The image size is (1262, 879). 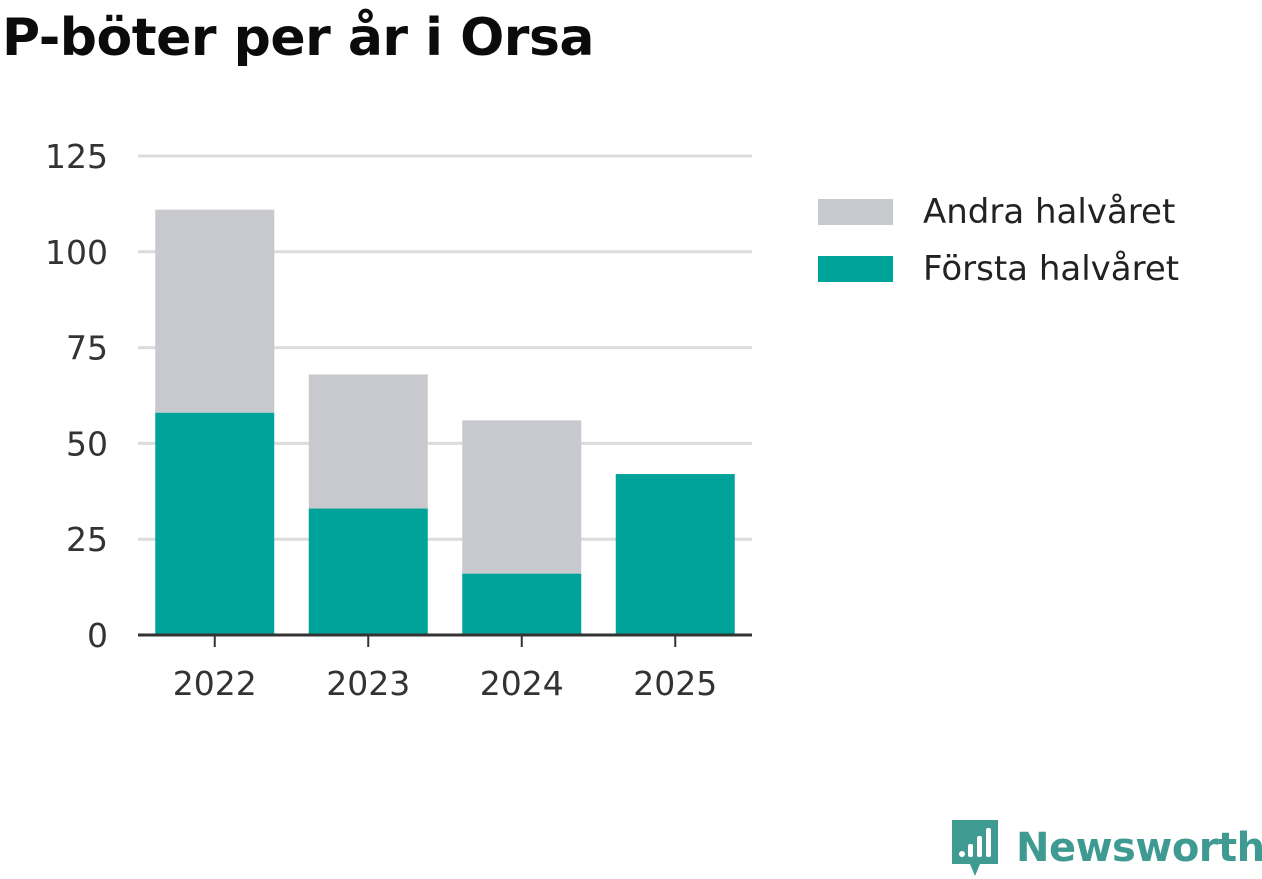 I want to click on bar-first-half-2023, so click(x=368, y=571).